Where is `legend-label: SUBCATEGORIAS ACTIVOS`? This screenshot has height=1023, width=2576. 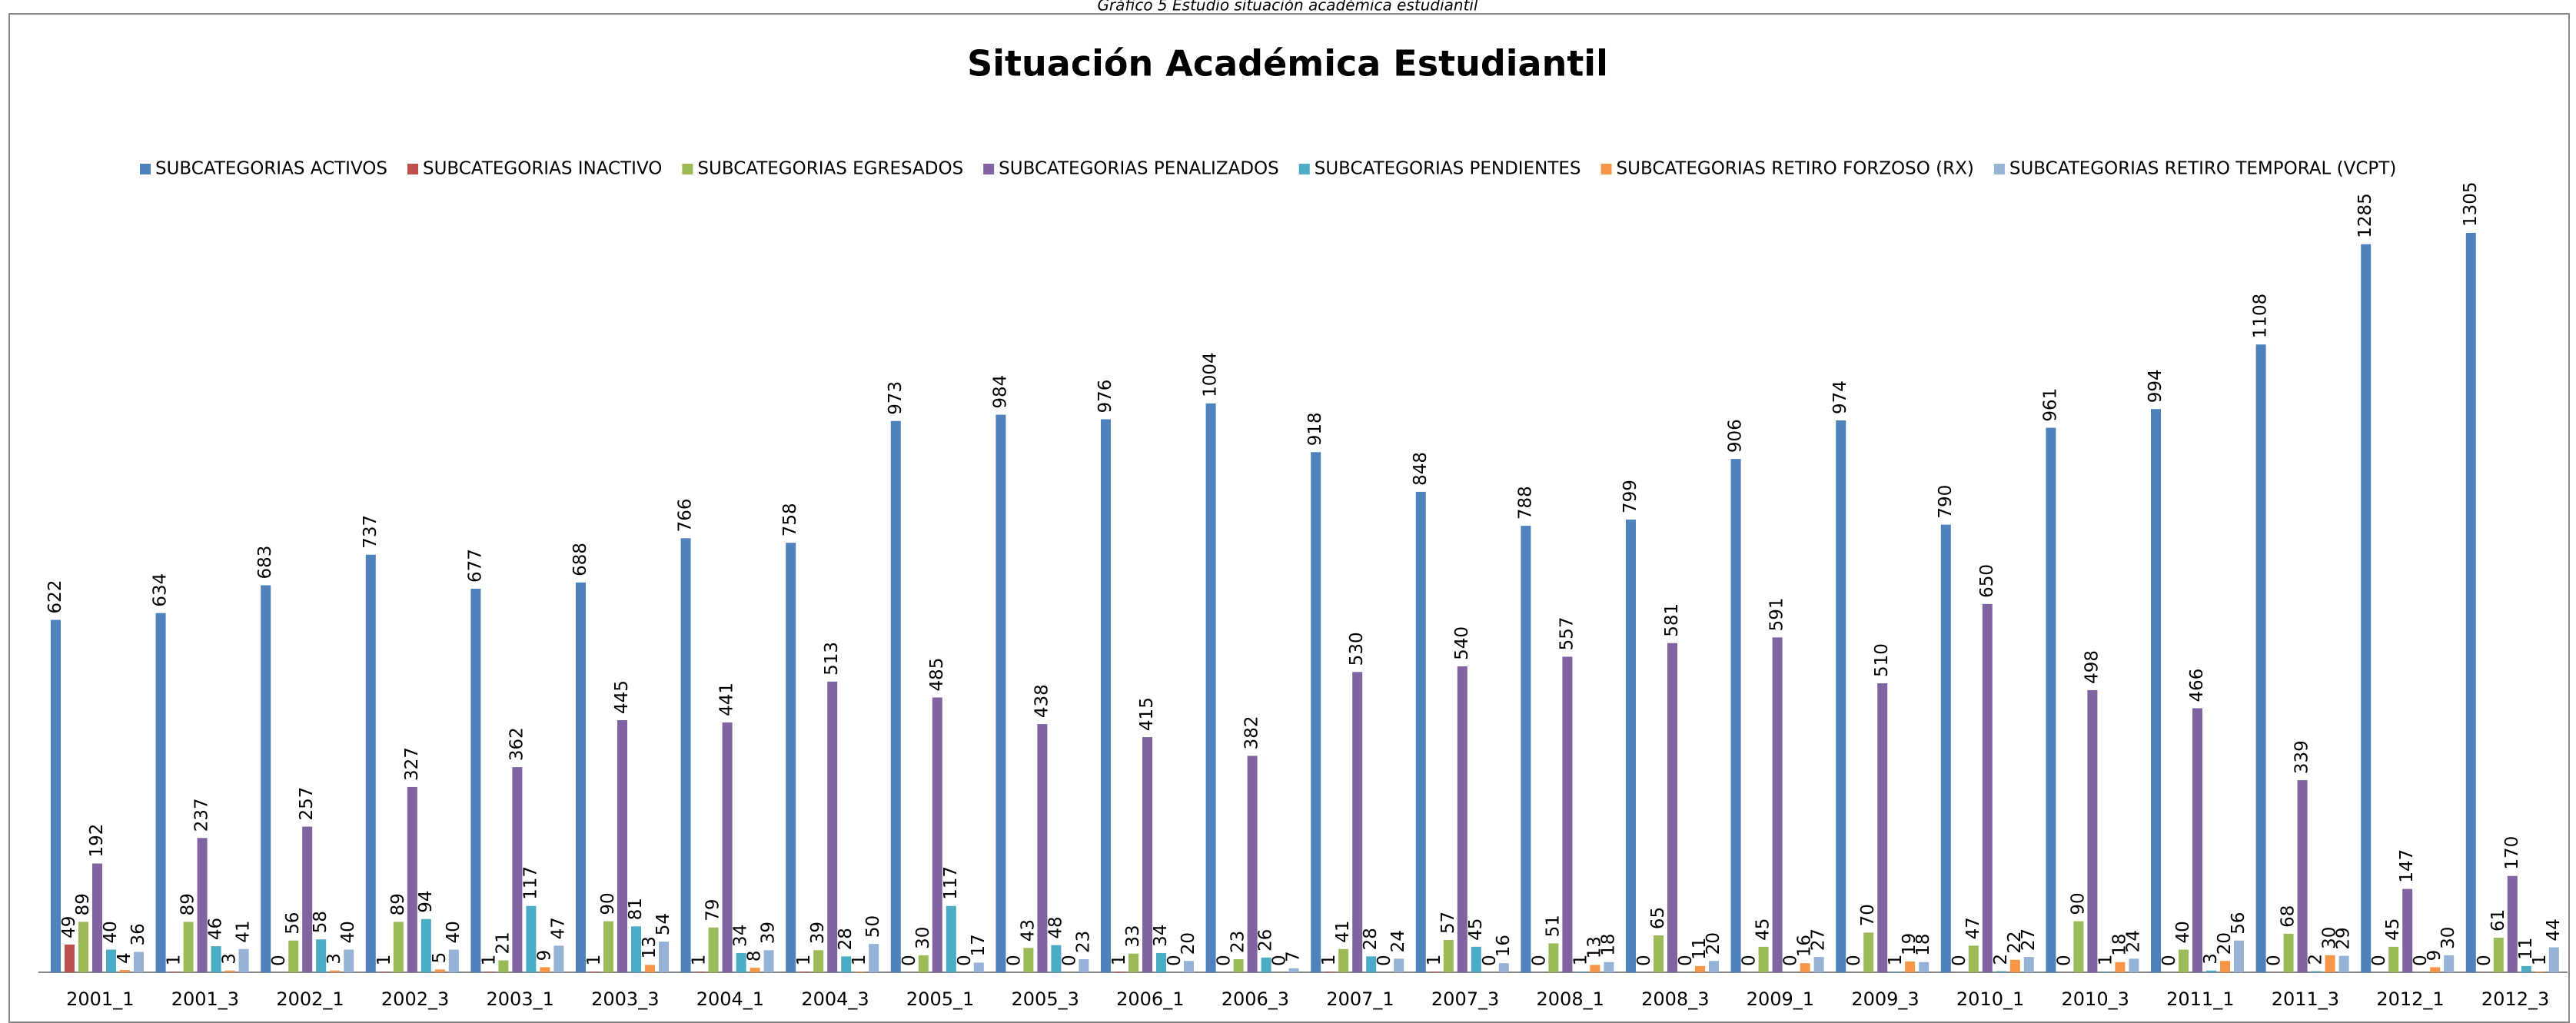 legend-label: SUBCATEGORIAS ACTIVOS is located at coordinates (271, 169).